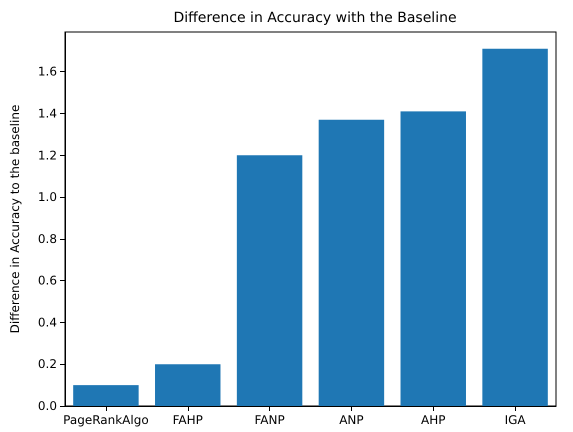 Image resolution: width=573 pixels, height=432 pixels. Describe the element at coordinates (47, 239) in the screenshot. I see `y-tick-label: 0.8` at that location.